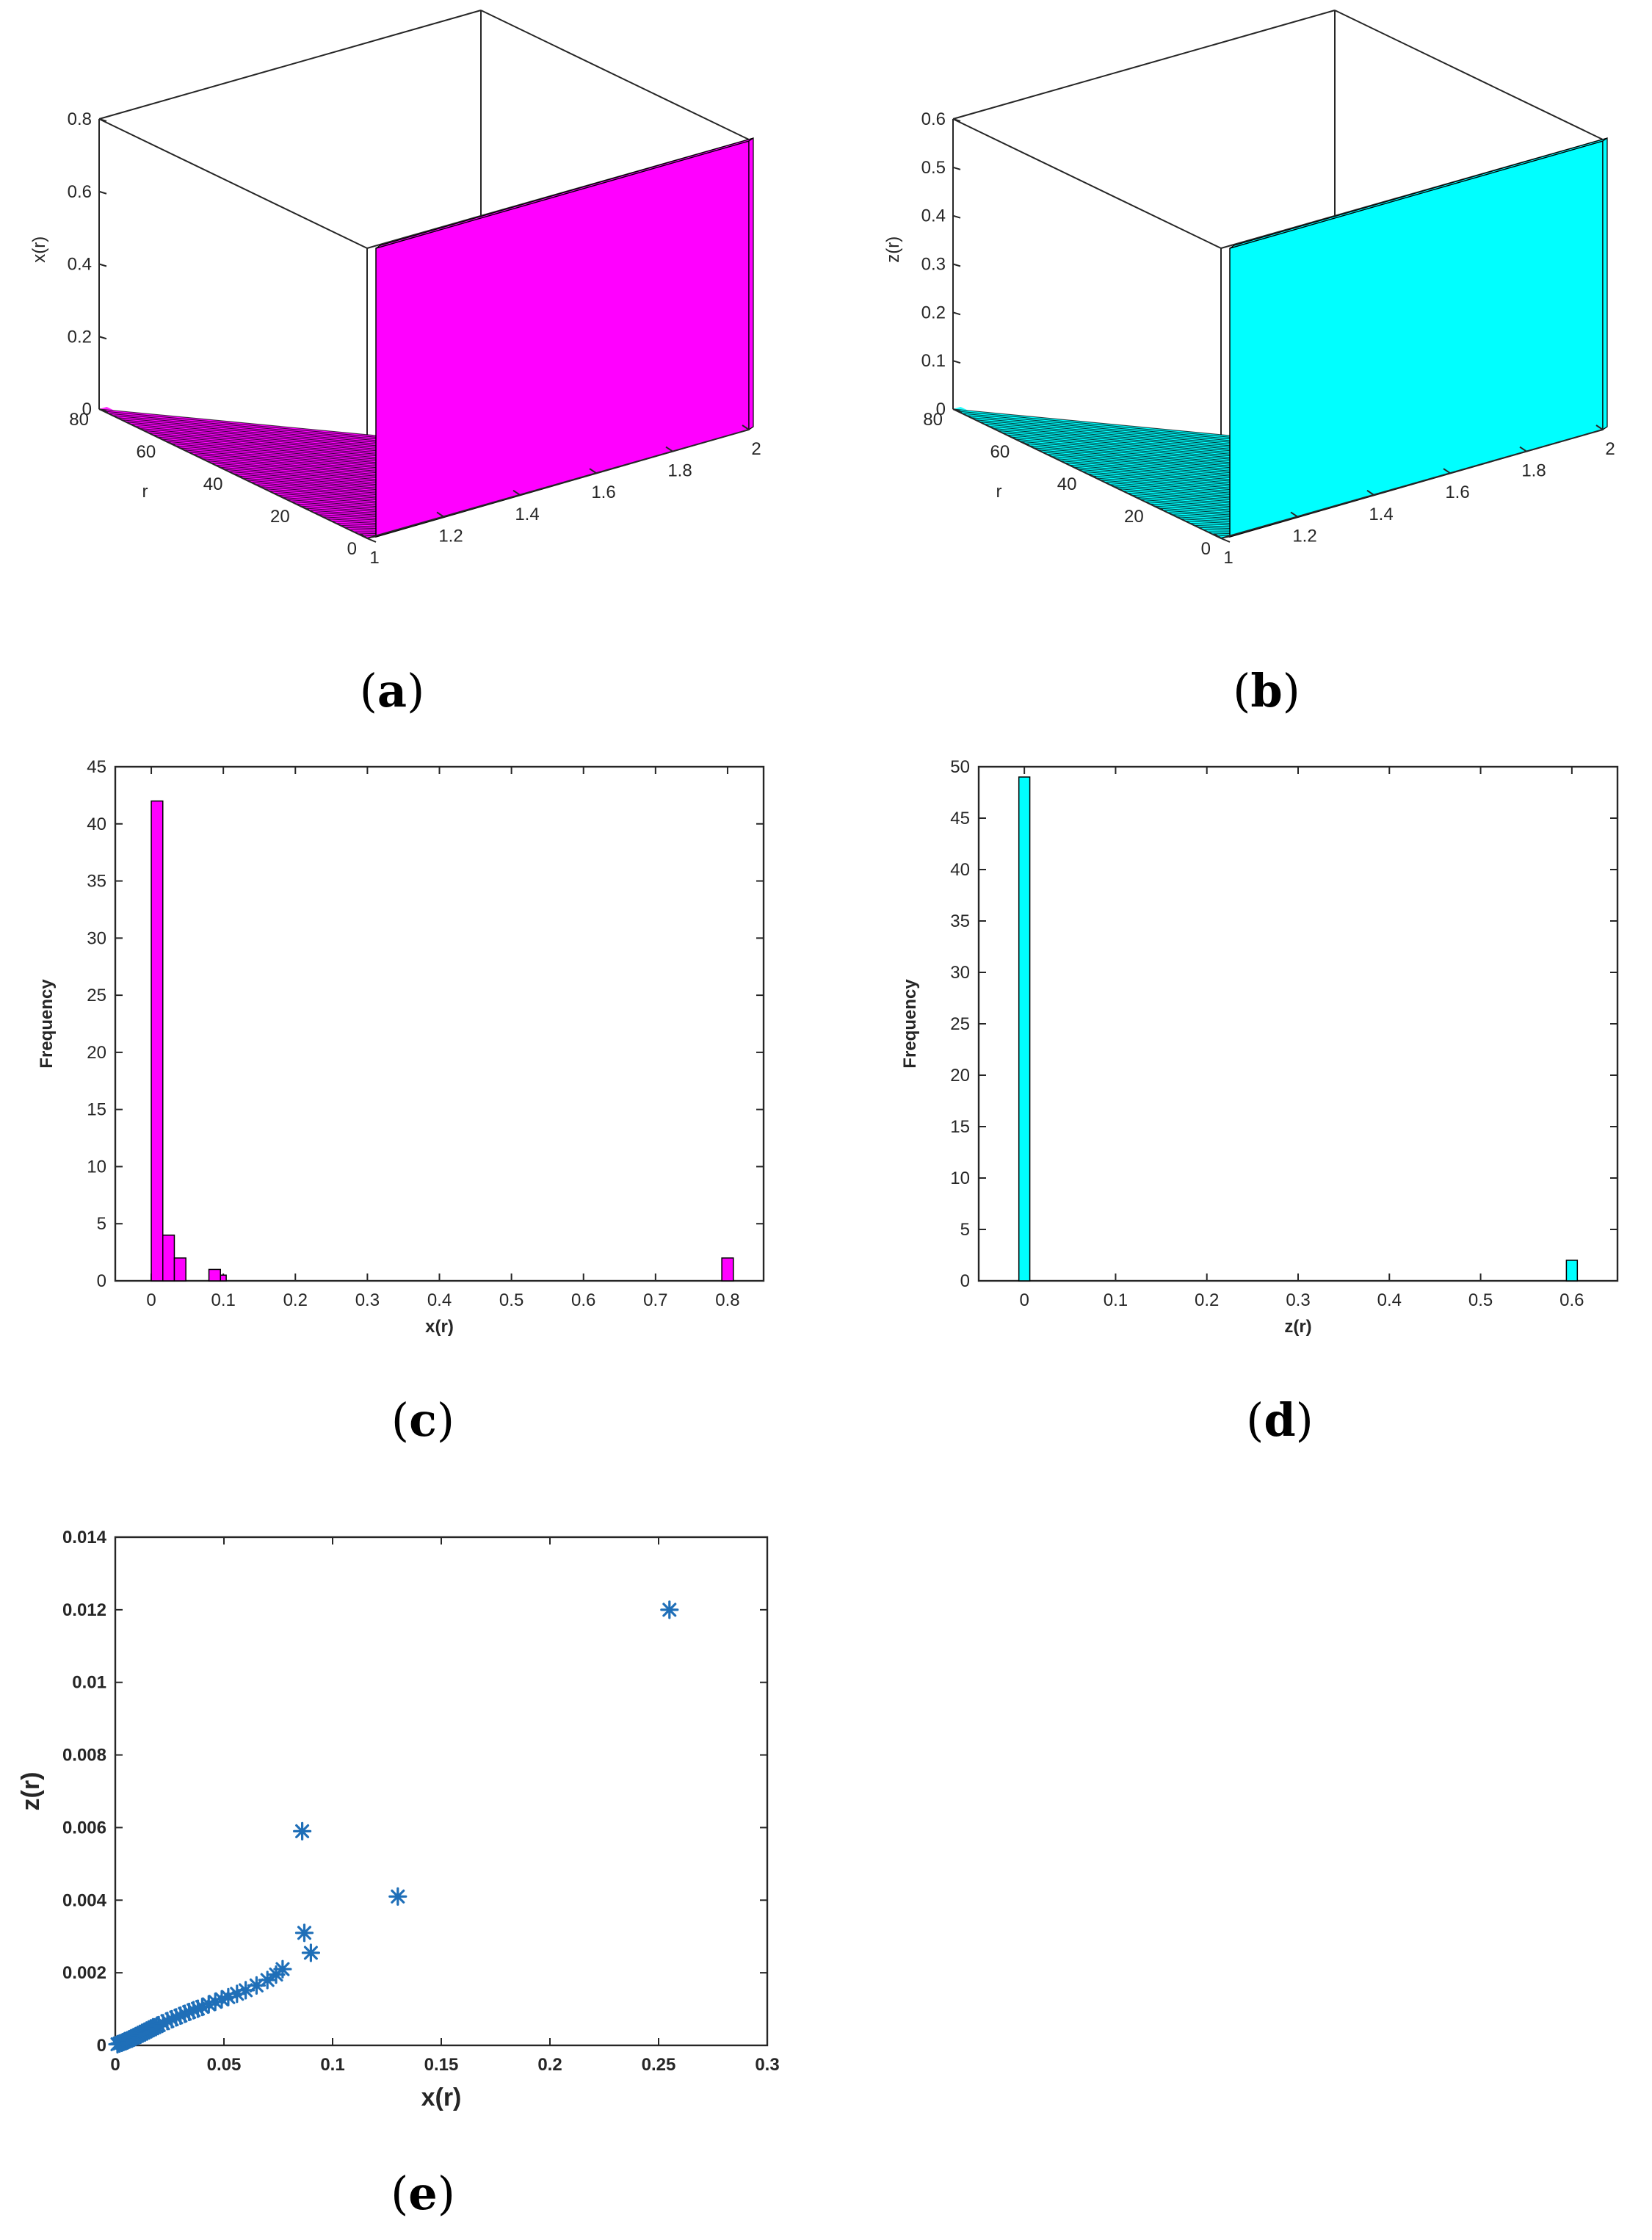 The width and height of the screenshot is (1652, 2240). I want to click on caption-c: (c), so click(422, 1420).